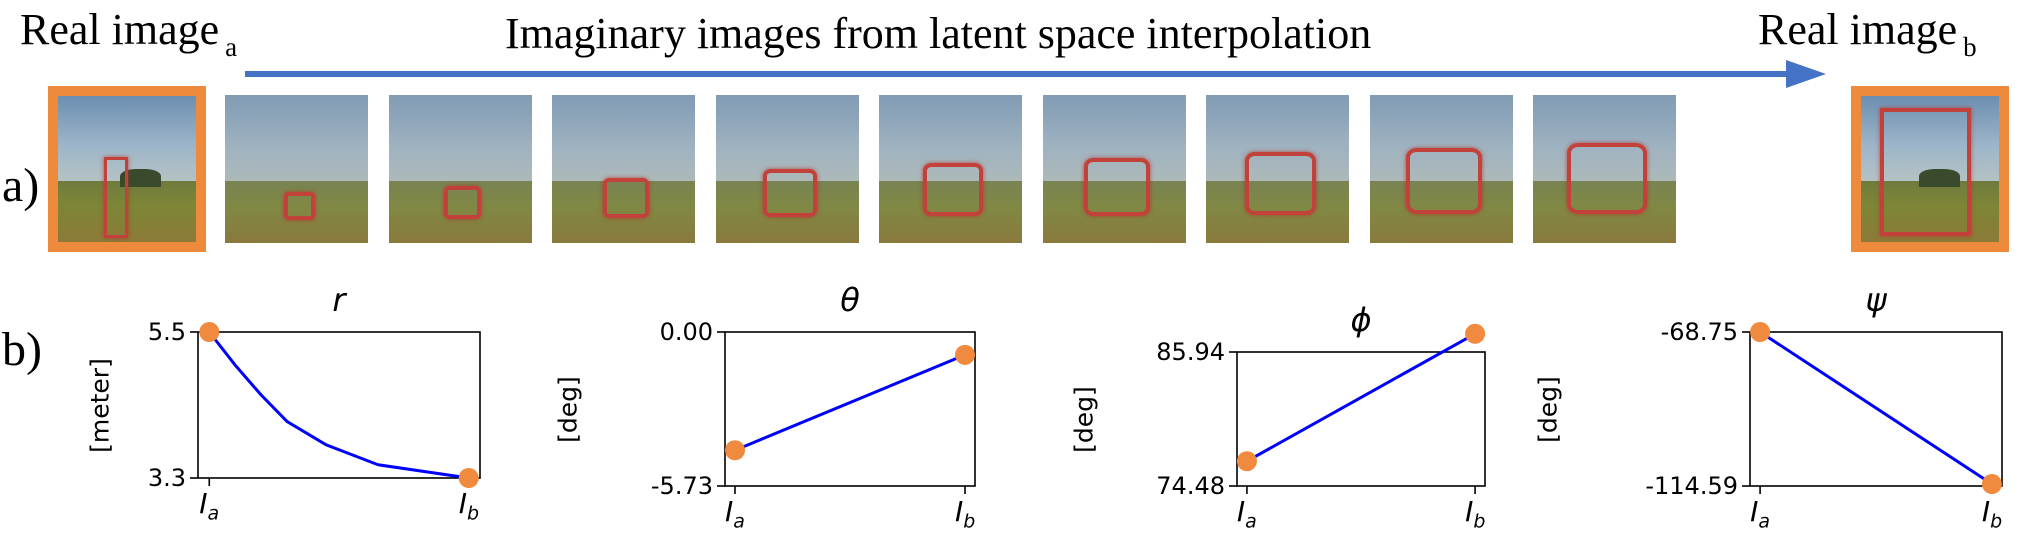 The height and width of the screenshot is (540, 2018). I want to click on right-caption: Real image b, so click(1867, 34).